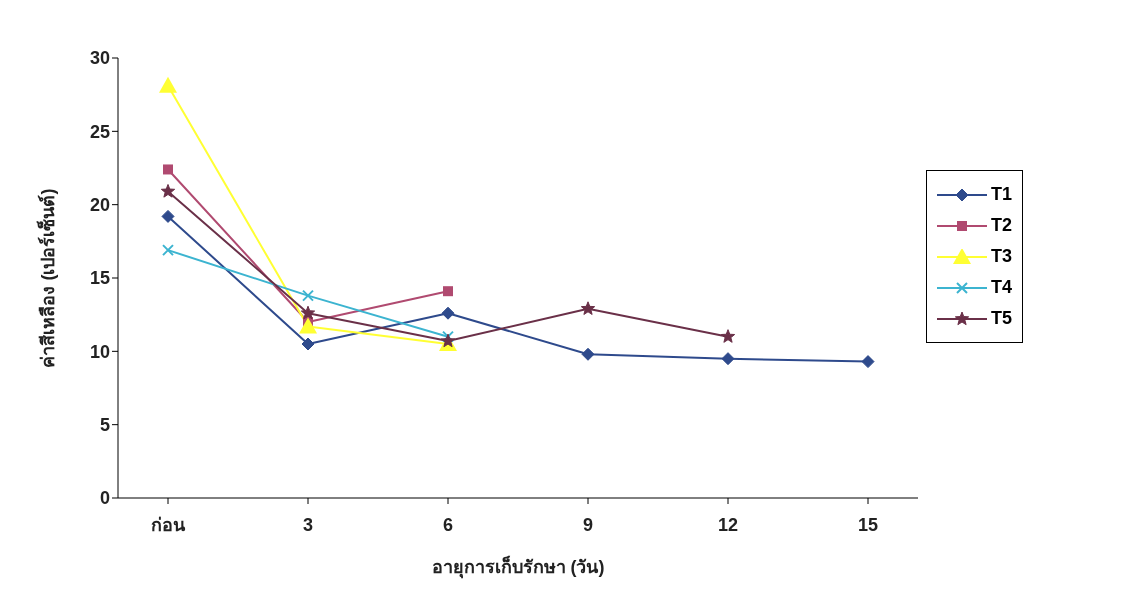  What do you see at coordinates (99, 351) in the screenshot?
I see `y-tick-label: 10` at bounding box center [99, 351].